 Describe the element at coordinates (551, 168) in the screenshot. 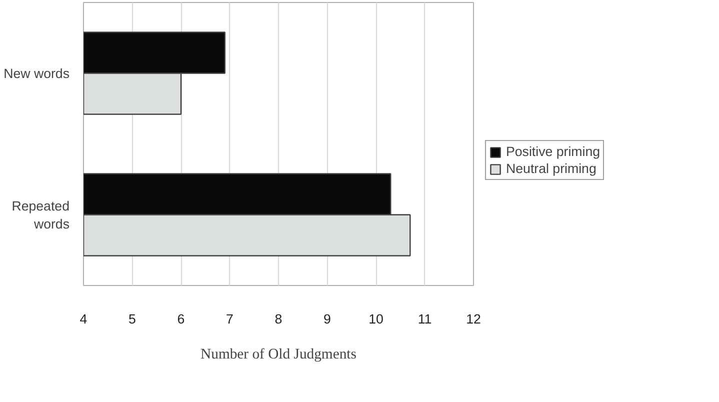

I see `legend-label: Neutral priming` at that location.